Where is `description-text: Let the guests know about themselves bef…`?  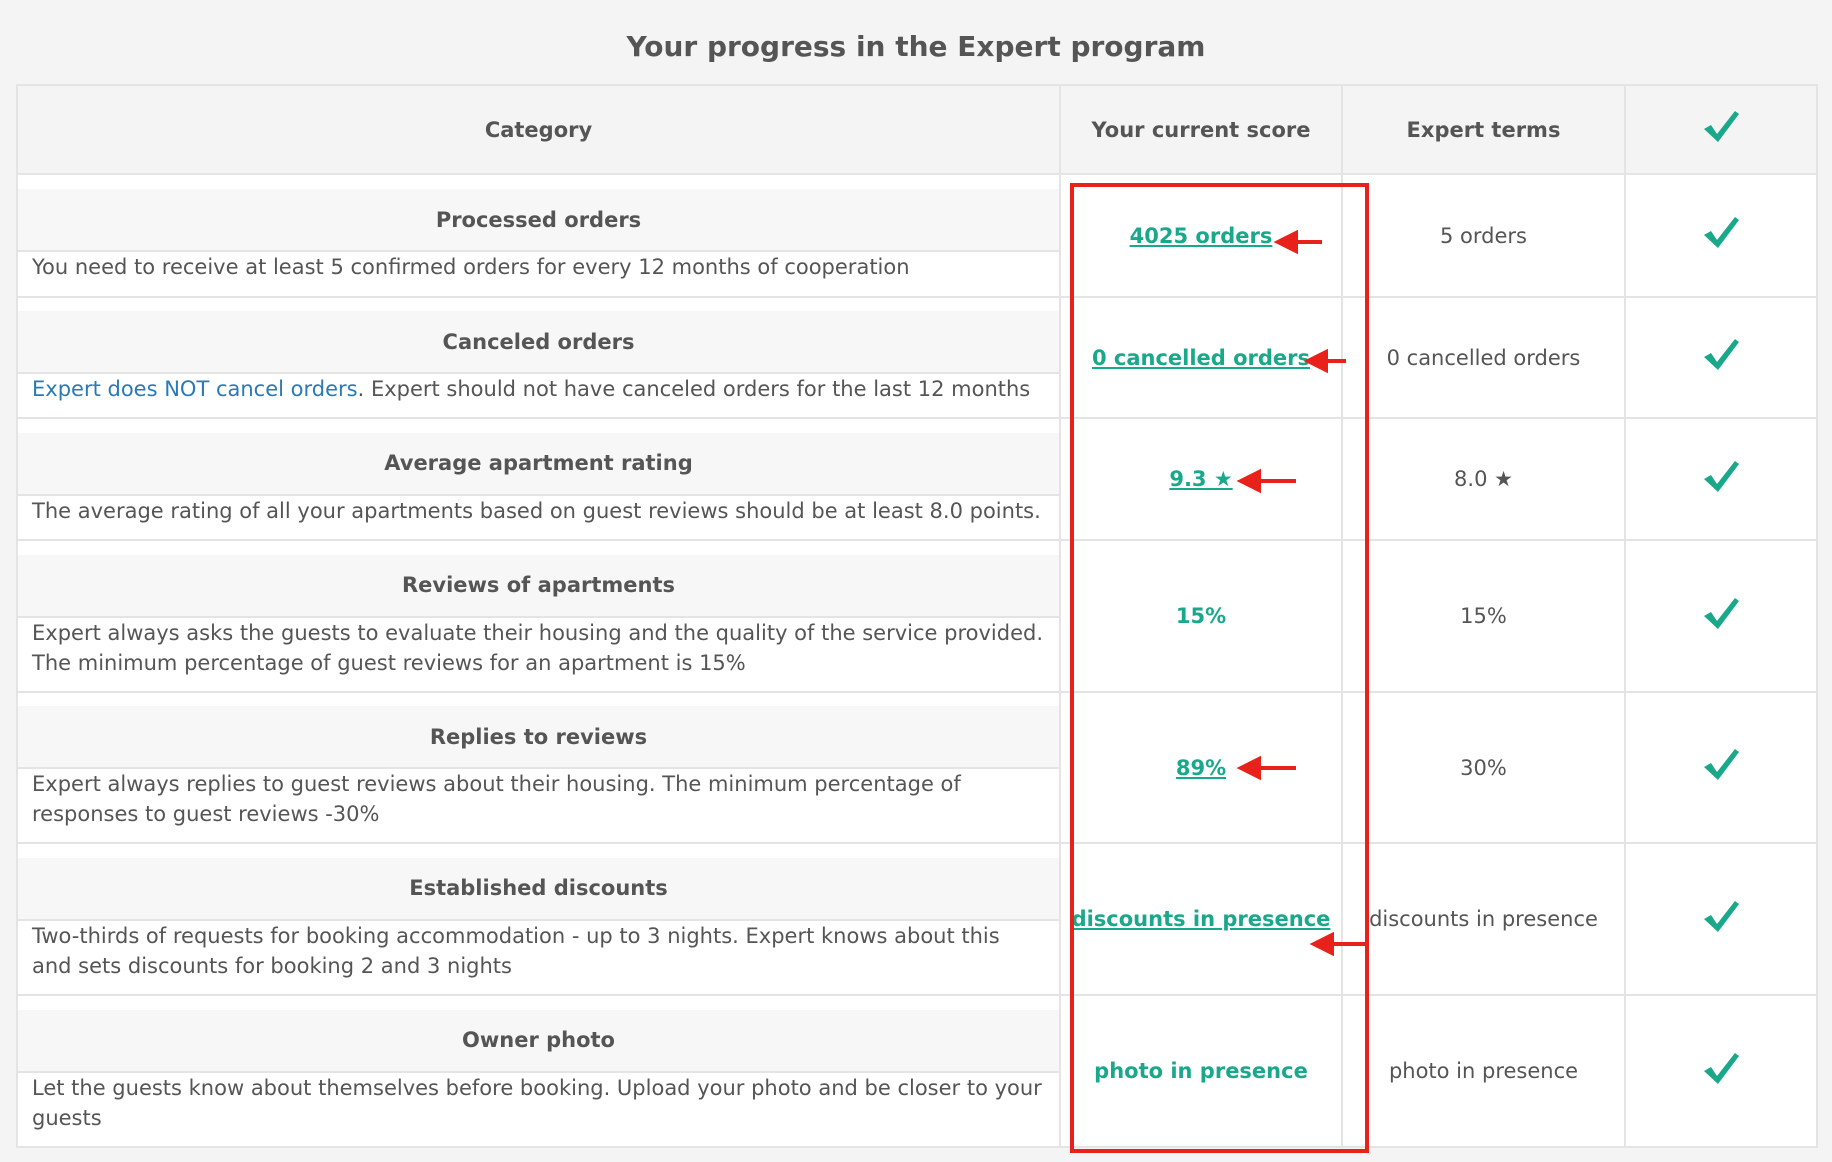
description-text: Let the guests know about themselves bef… is located at coordinates (538, 1103).